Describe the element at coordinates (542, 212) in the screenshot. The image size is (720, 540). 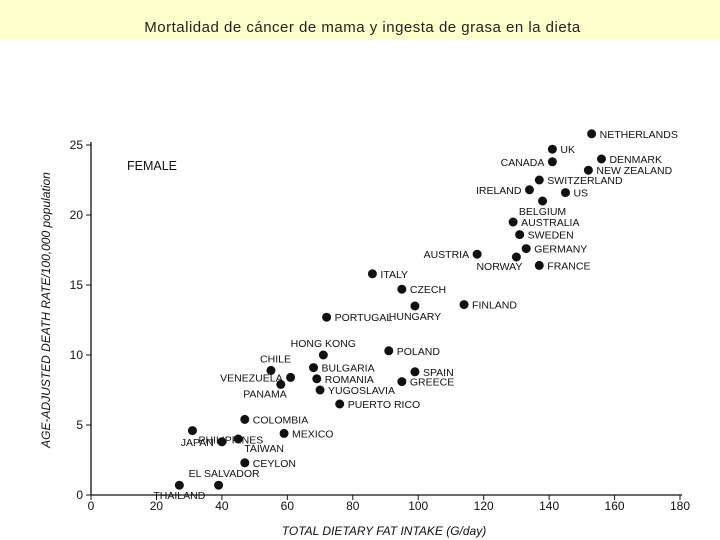
I see `point-label-belgium: BELGIUM` at that location.